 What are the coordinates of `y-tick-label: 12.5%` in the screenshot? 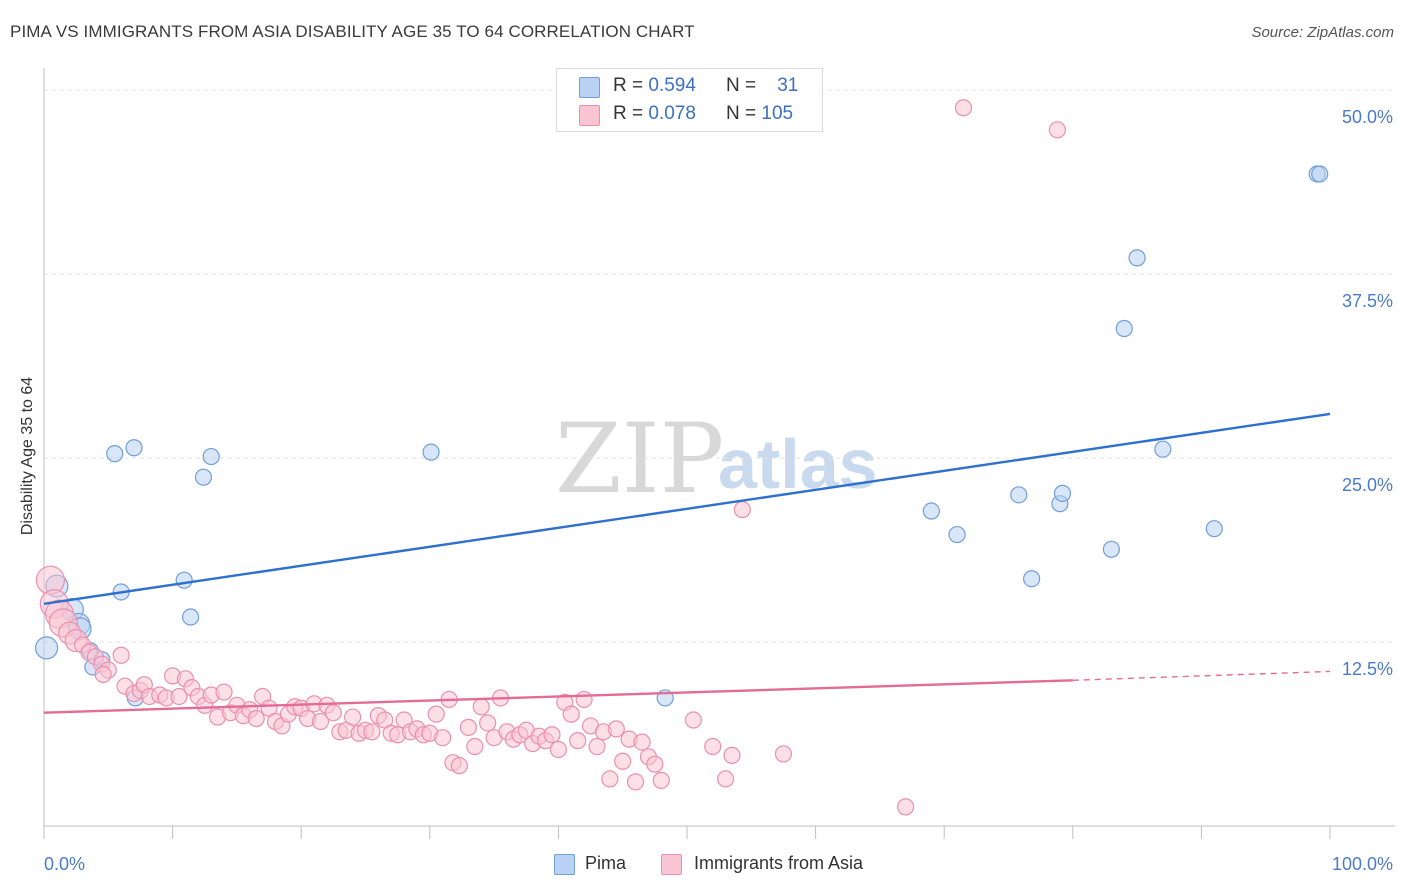 It's located at (1367, 669).